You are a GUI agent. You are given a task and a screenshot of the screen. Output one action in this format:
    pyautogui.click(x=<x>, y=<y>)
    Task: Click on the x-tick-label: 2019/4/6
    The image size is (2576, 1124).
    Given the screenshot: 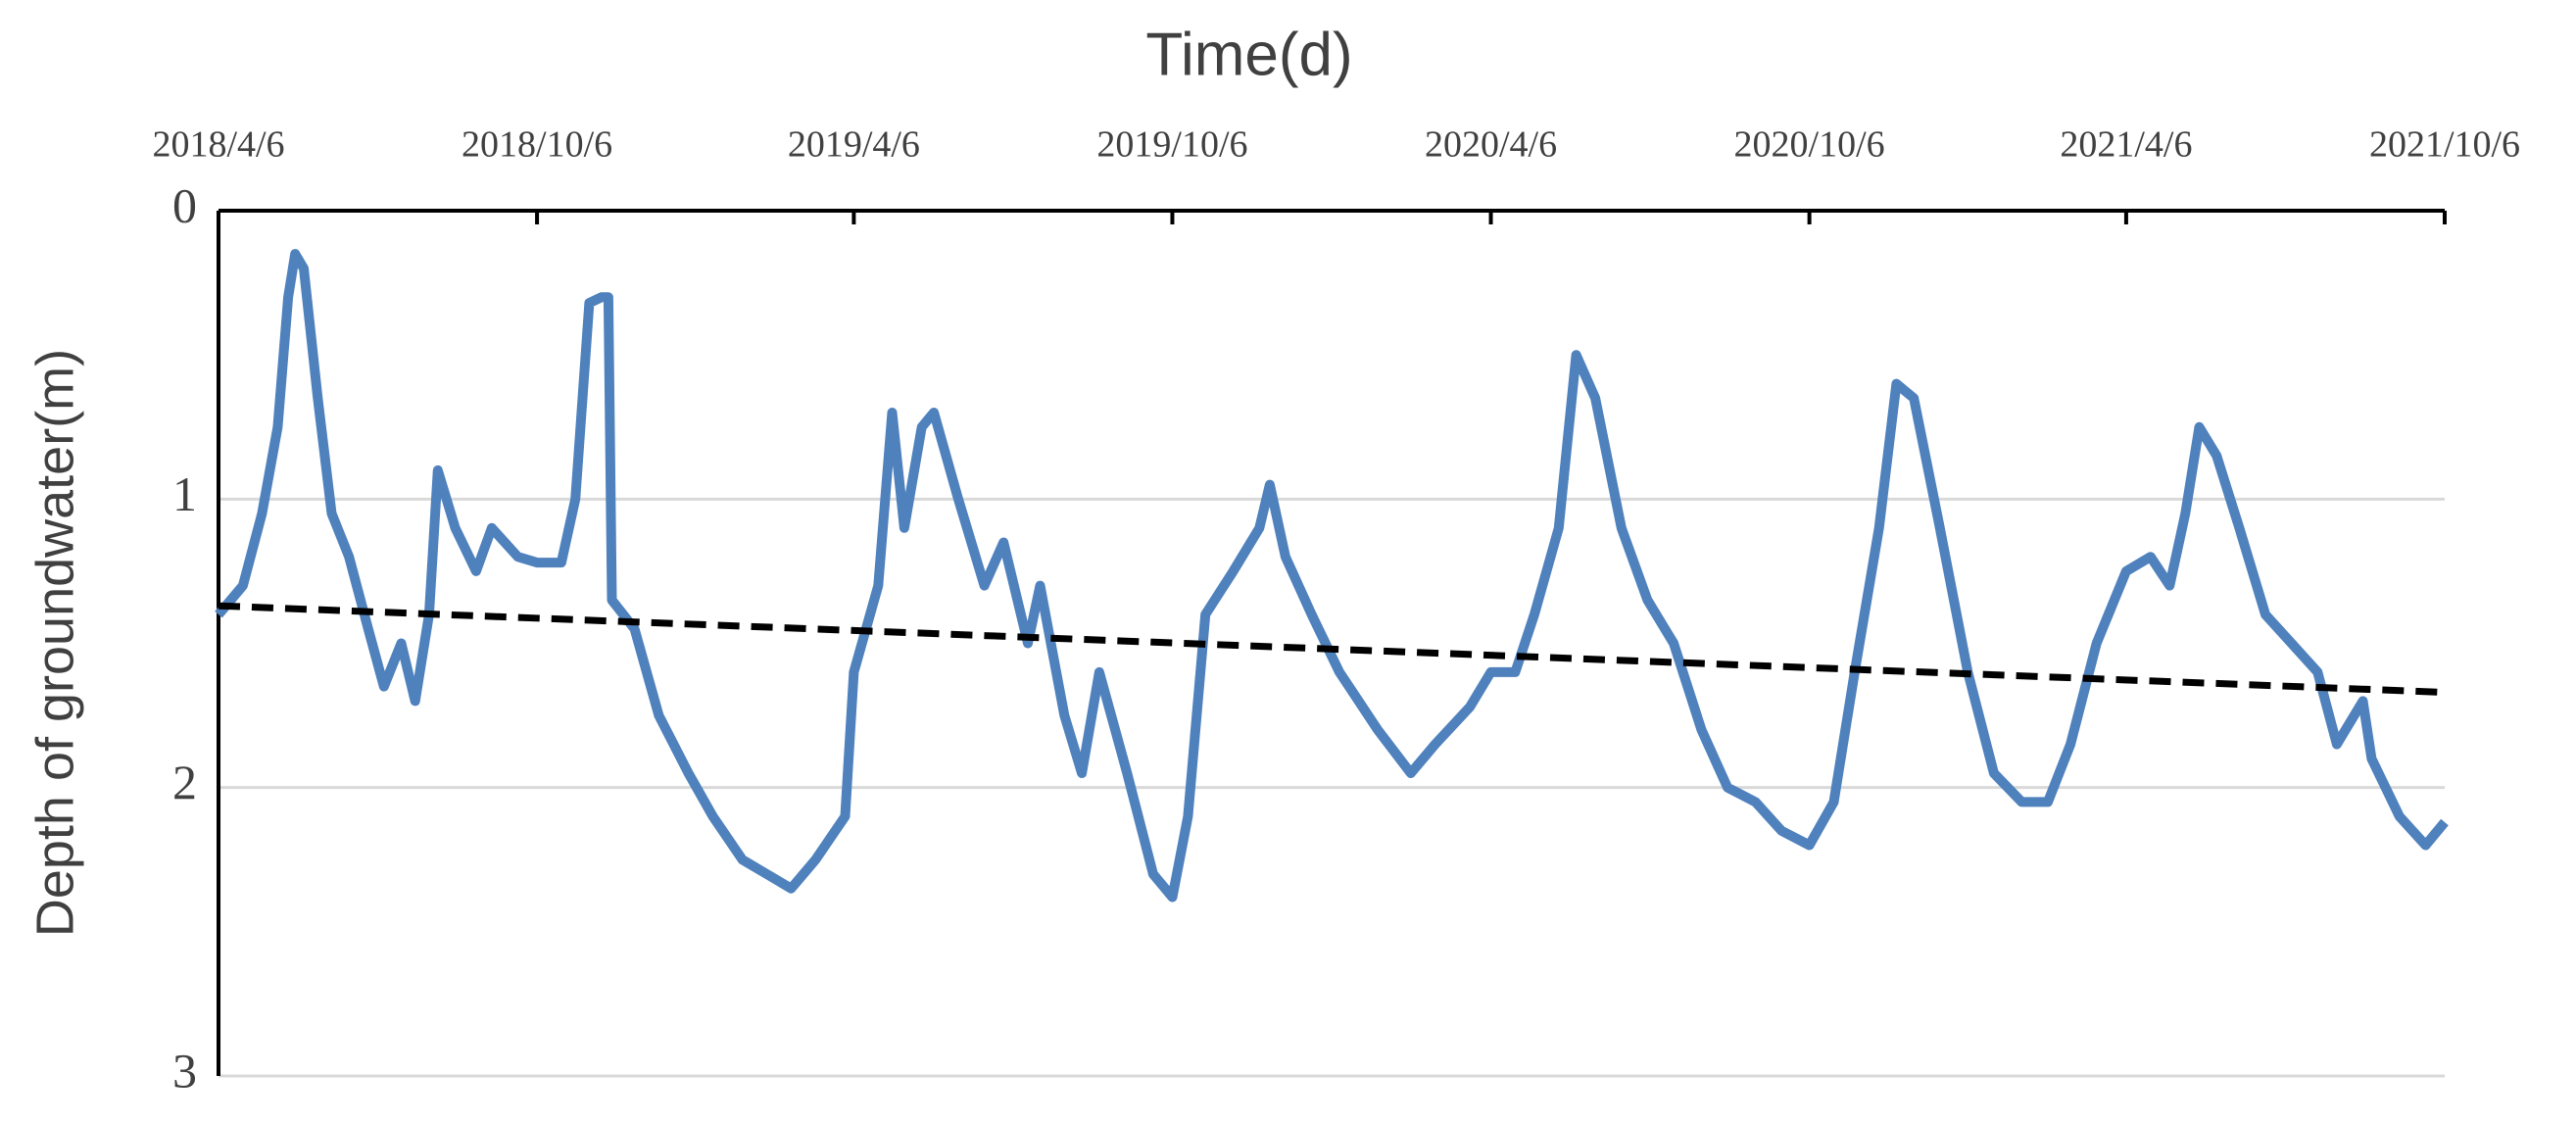 What is the action you would take?
    pyautogui.click(x=854, y=145)
    